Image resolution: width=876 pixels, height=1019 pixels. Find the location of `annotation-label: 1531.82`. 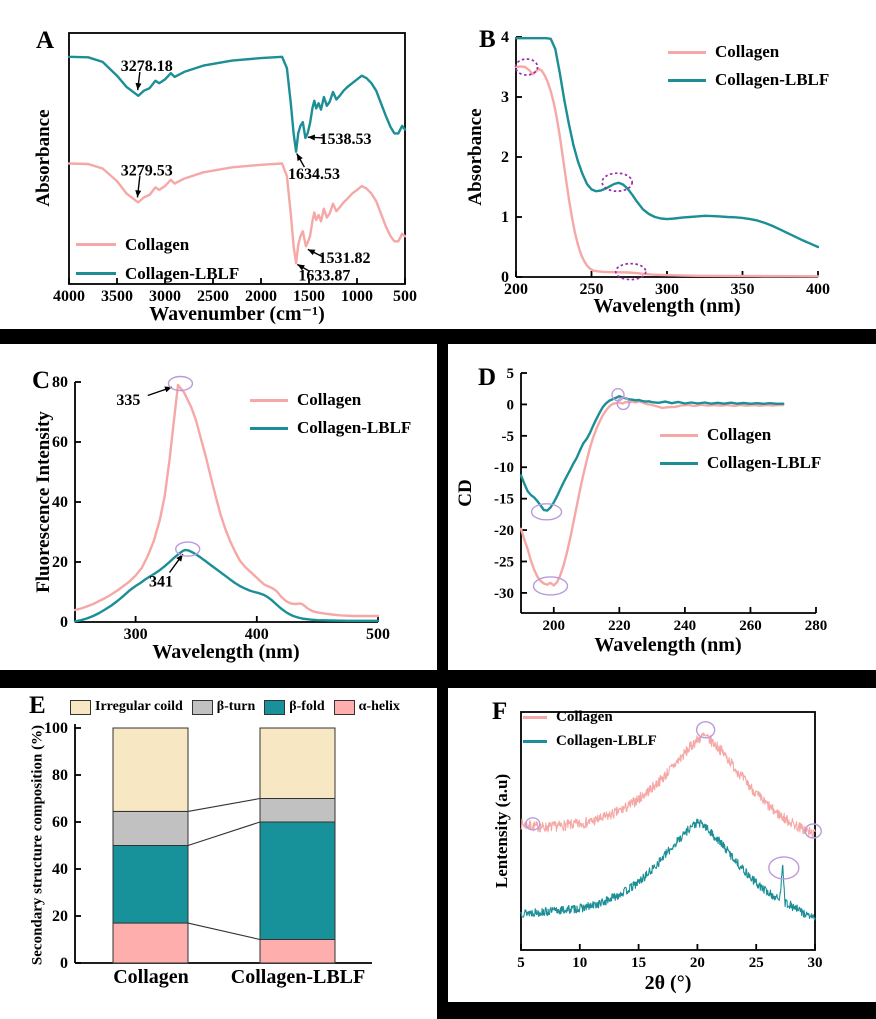

annotation-label: 1531.82 is located at coordinates (345, 258).